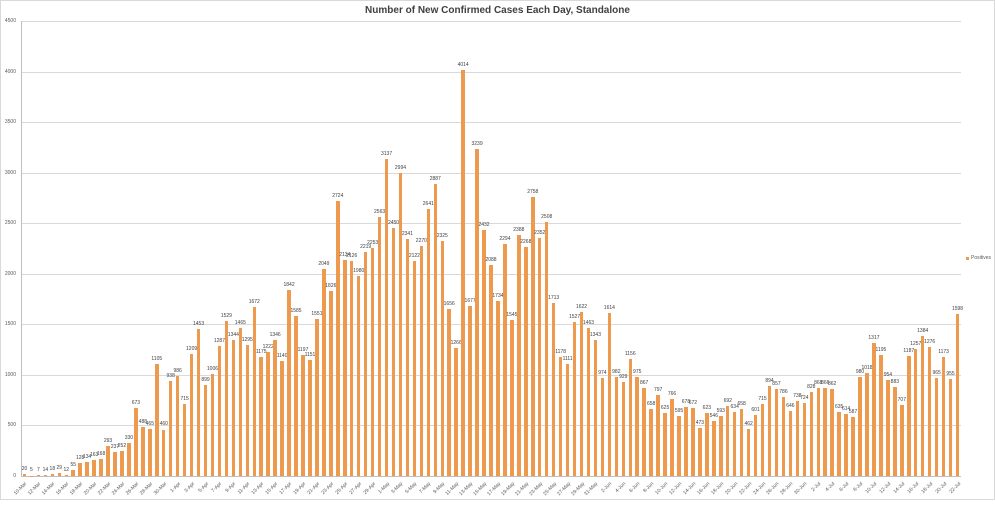 The width and height of the screenshot is (995, 506). What do you see at coordinates (762, 398) in the screenshot?
I see `bar-value-label: 715` at bounding box center [762, 398].